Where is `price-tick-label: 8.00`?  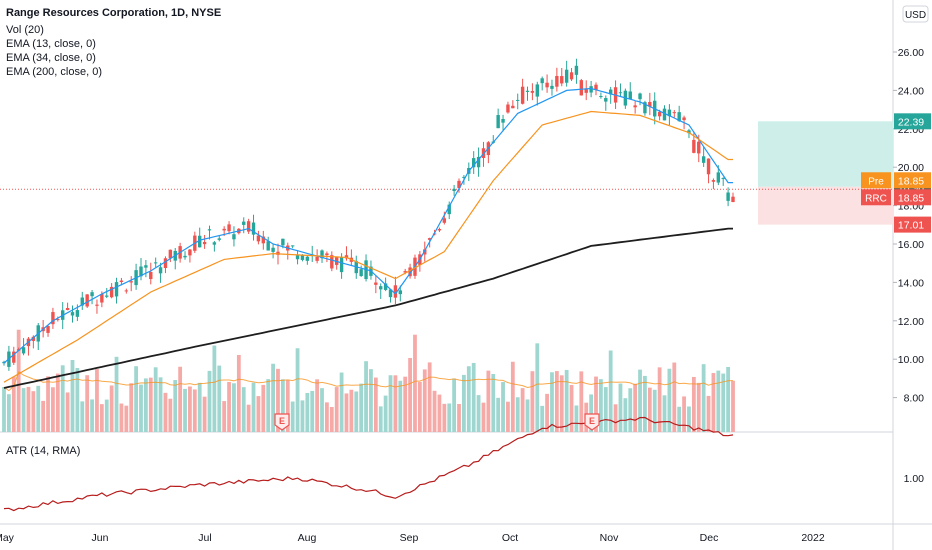 price-tick-label: 8.00 is located at coordinates (914, 399).